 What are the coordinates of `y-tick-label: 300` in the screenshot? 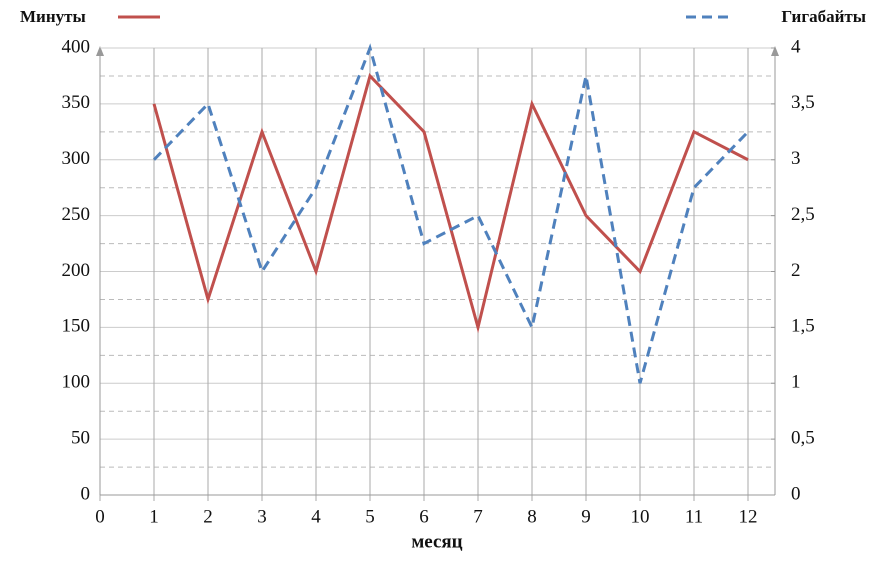 It's located at (76, 158).